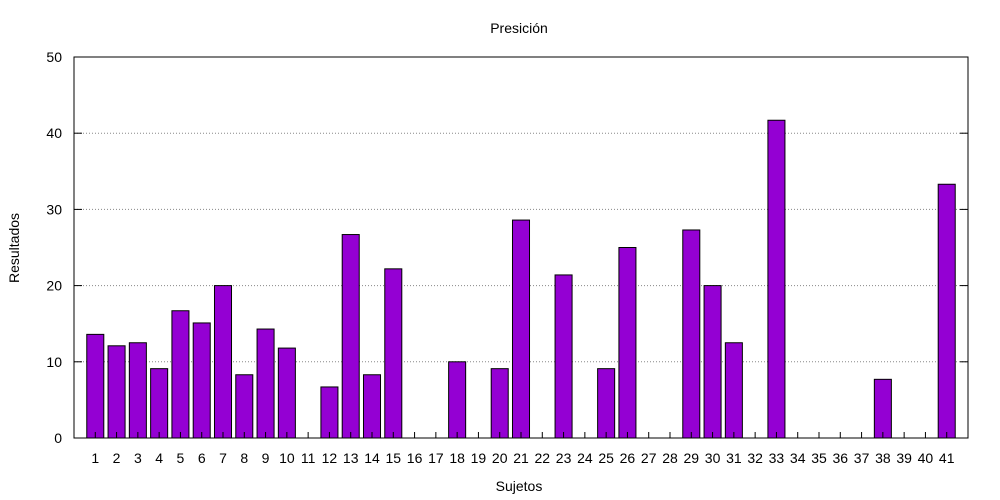 This screenshot has width=1000, height=500. Describe the element at coordinates (500, 458) in the screenshot. I see `x-tick-label: 20` at that location.